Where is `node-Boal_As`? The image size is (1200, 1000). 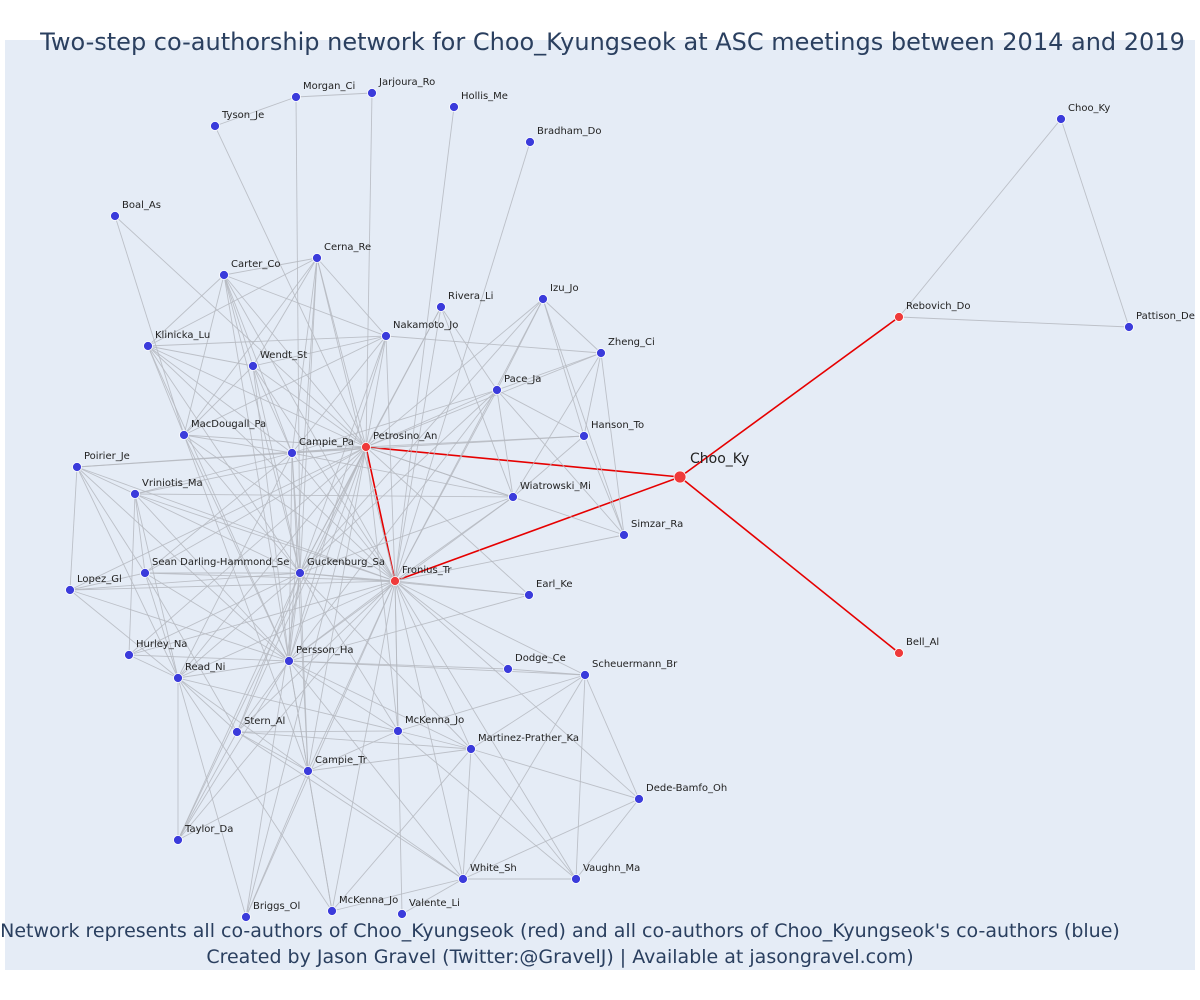
node-Boal_As is located at coordinates (115, 216).